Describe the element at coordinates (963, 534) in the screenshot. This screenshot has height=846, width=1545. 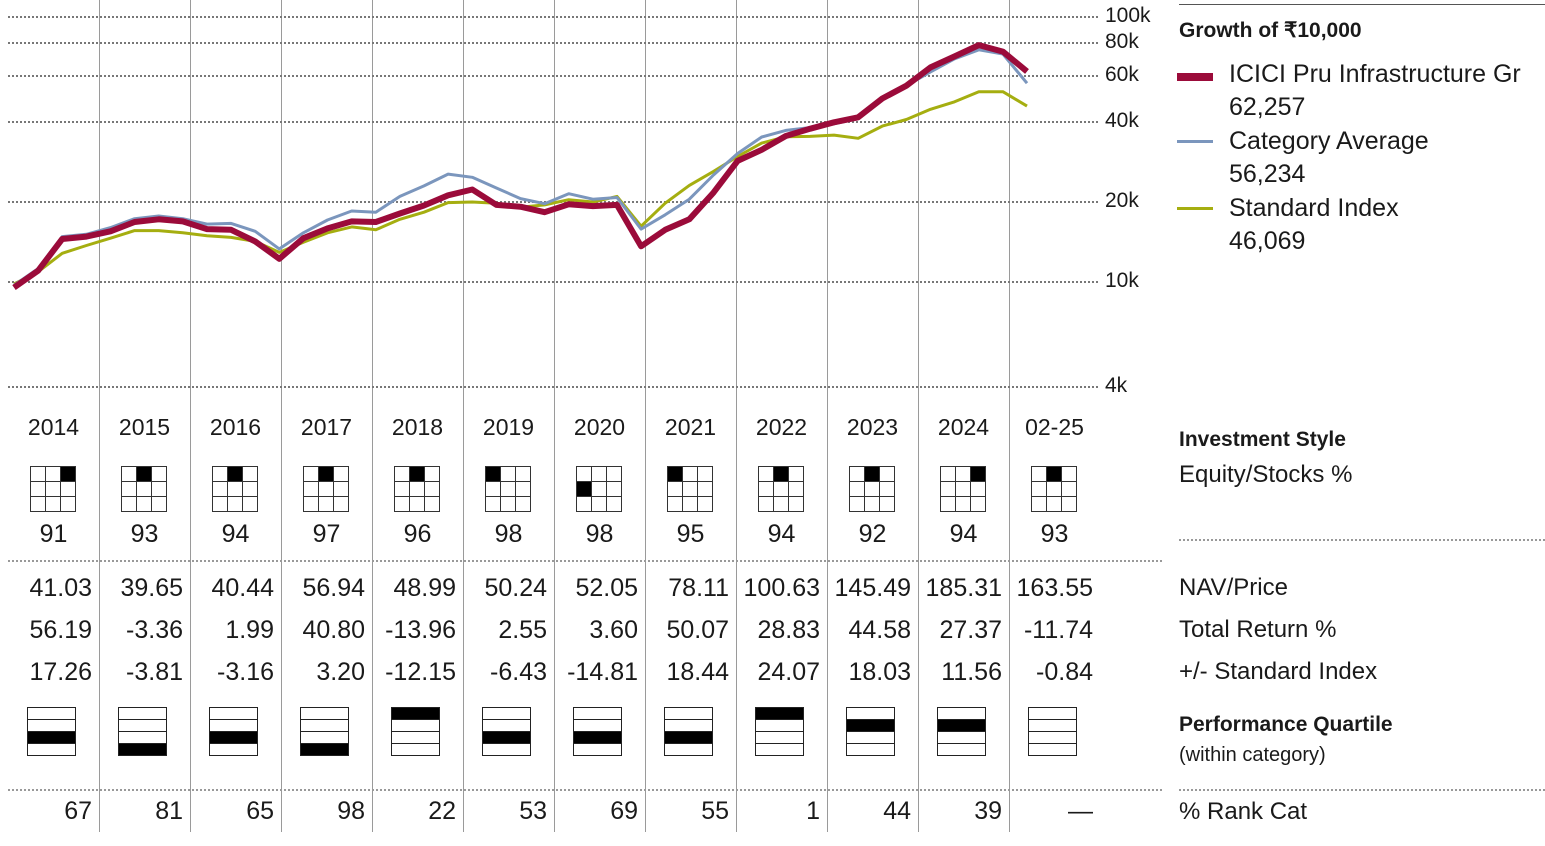
I see `equity-pct: 94` at that location.